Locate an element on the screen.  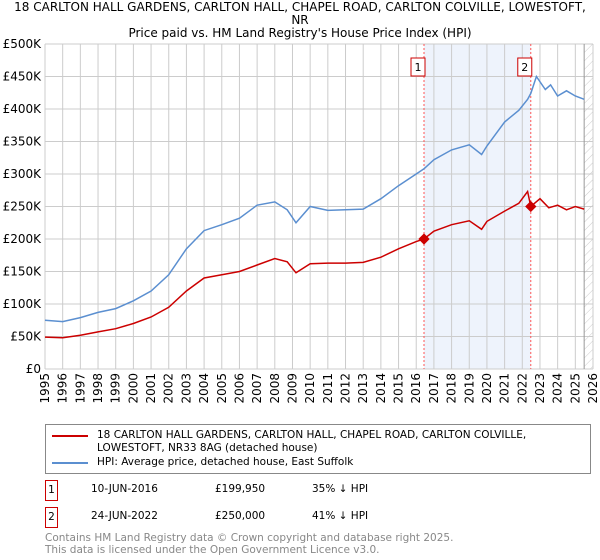
x-tick-label: 2022 is located at coordinates (522, 388).